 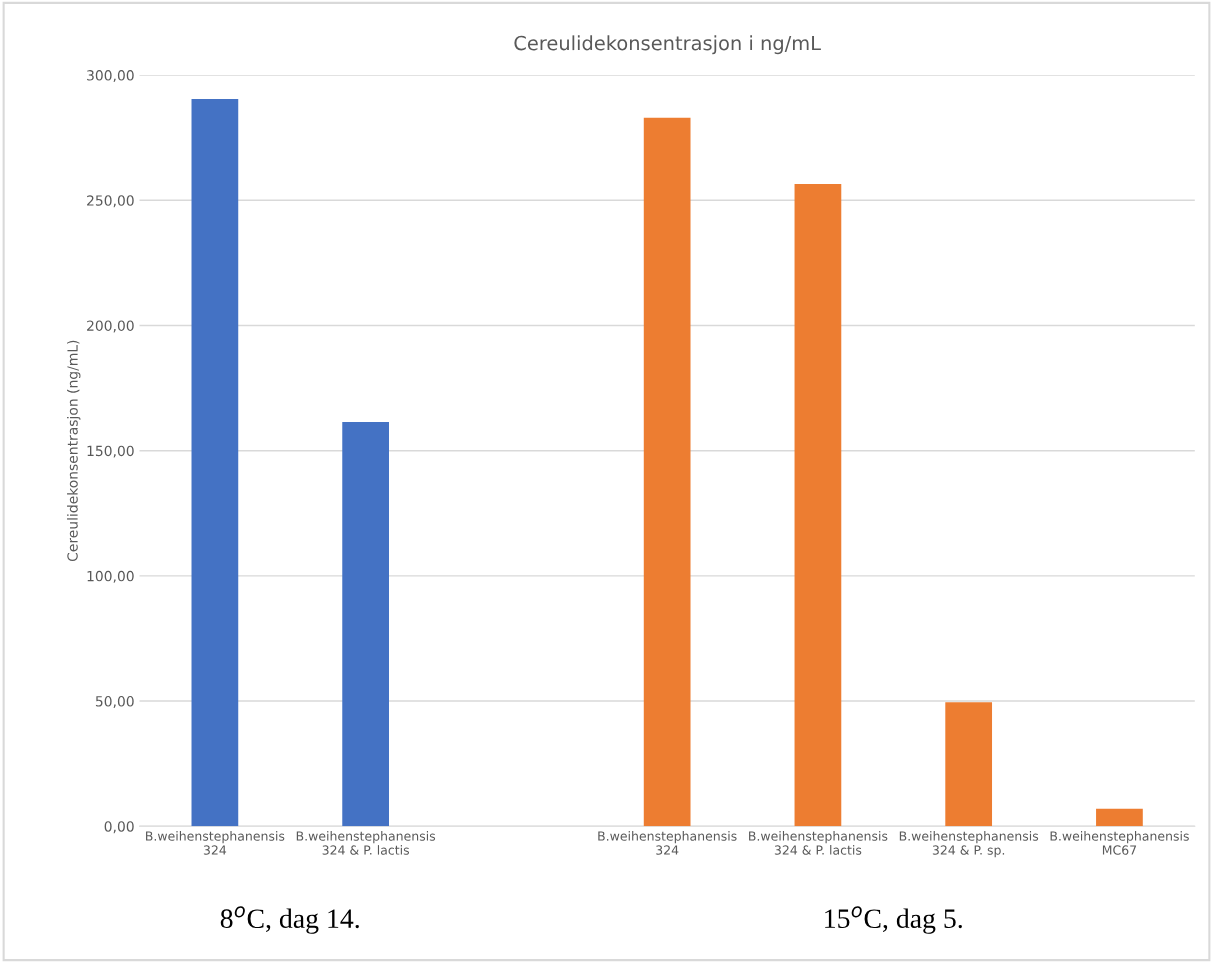 I want to click on y-tick-label: 200,00, so click(x=110, y=326).